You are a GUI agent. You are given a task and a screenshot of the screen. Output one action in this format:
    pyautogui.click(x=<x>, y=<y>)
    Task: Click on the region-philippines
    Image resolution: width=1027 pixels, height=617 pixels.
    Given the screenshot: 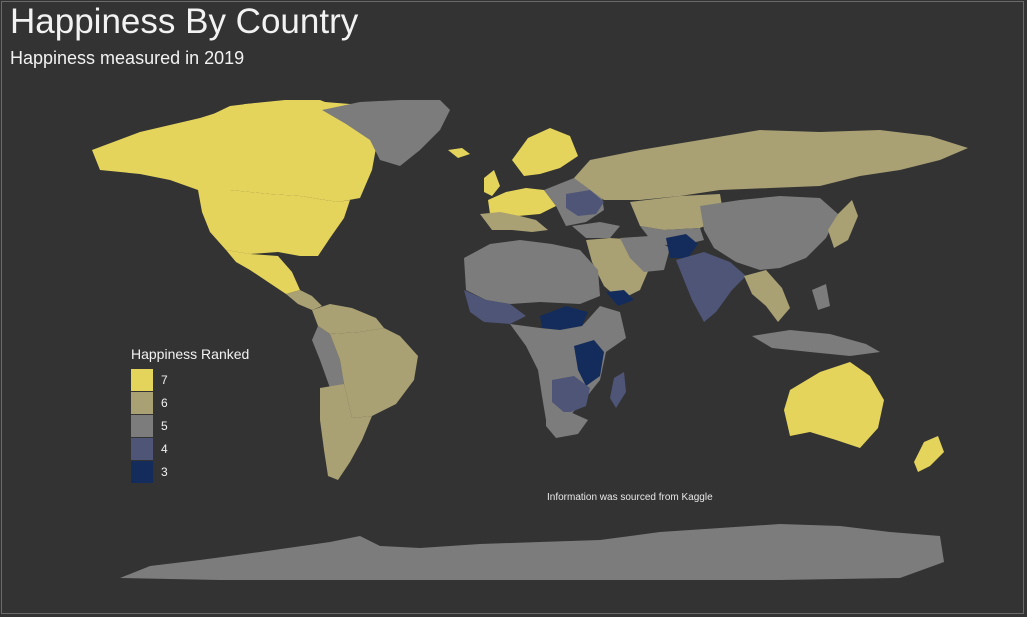 What is the action you would take?
    pyautogui.click(x=821, y=297)
    